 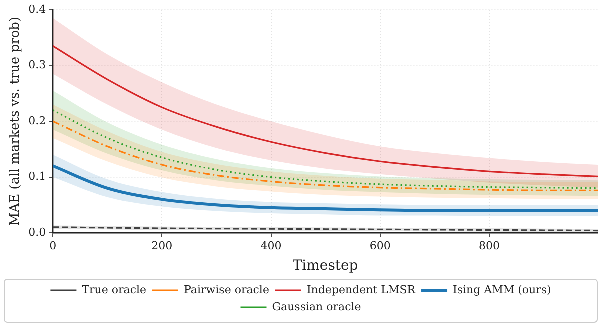 What do you see at coordinates (489, 245) in the screenshot?
I see `x-tick-label: 800` at bounding box center [489, 245].